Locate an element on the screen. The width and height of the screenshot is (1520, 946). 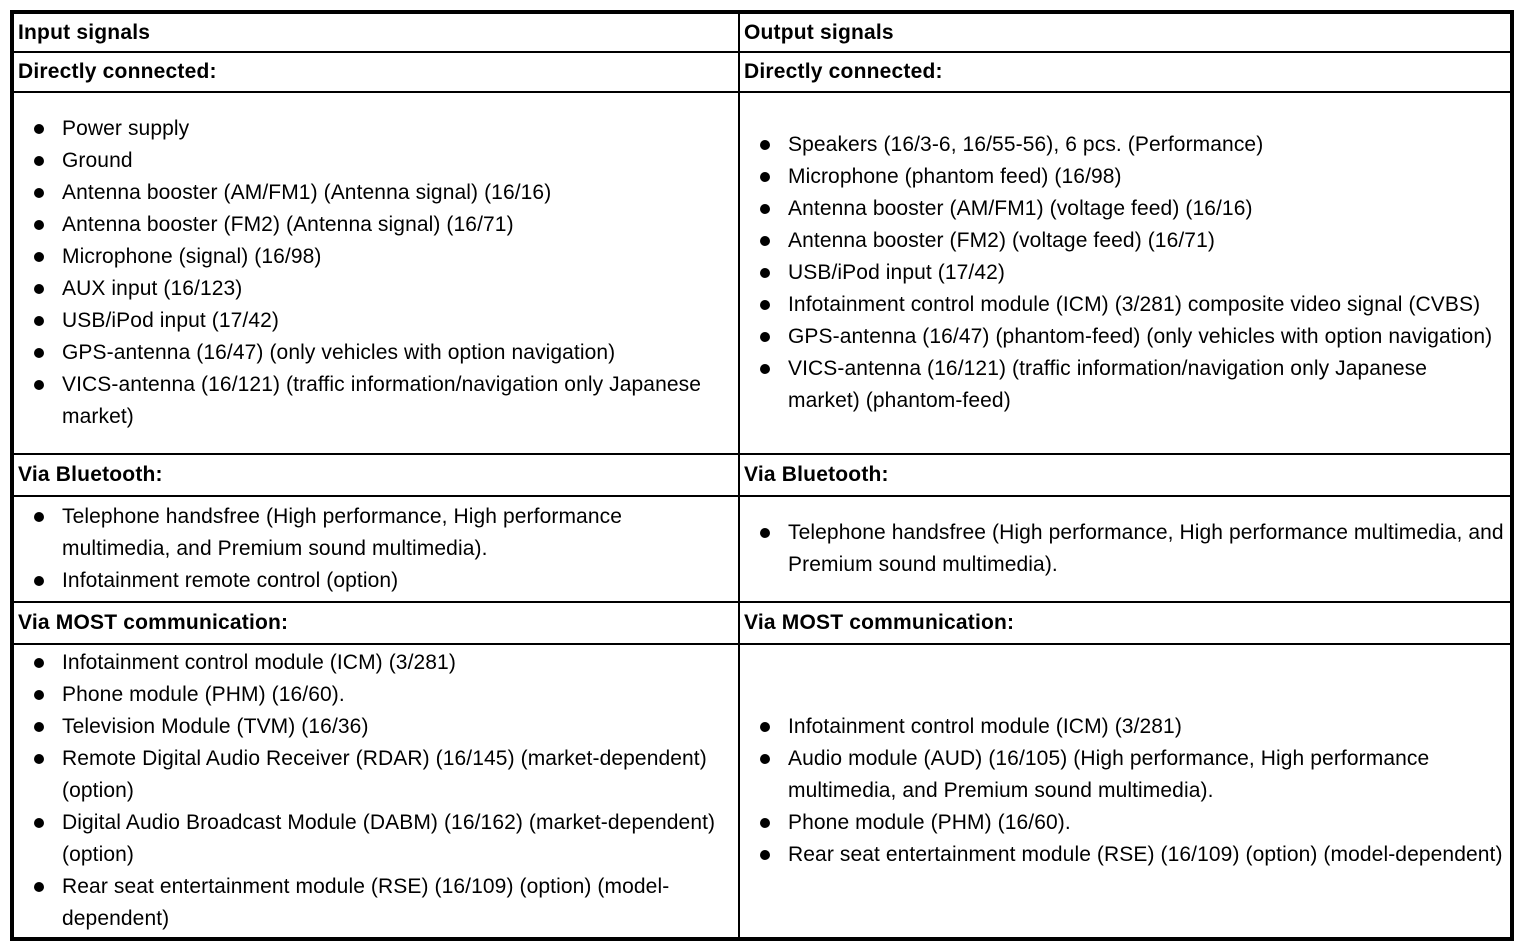
input-via-most-label: Via MOST communication: is located at coordinates (375, 623).